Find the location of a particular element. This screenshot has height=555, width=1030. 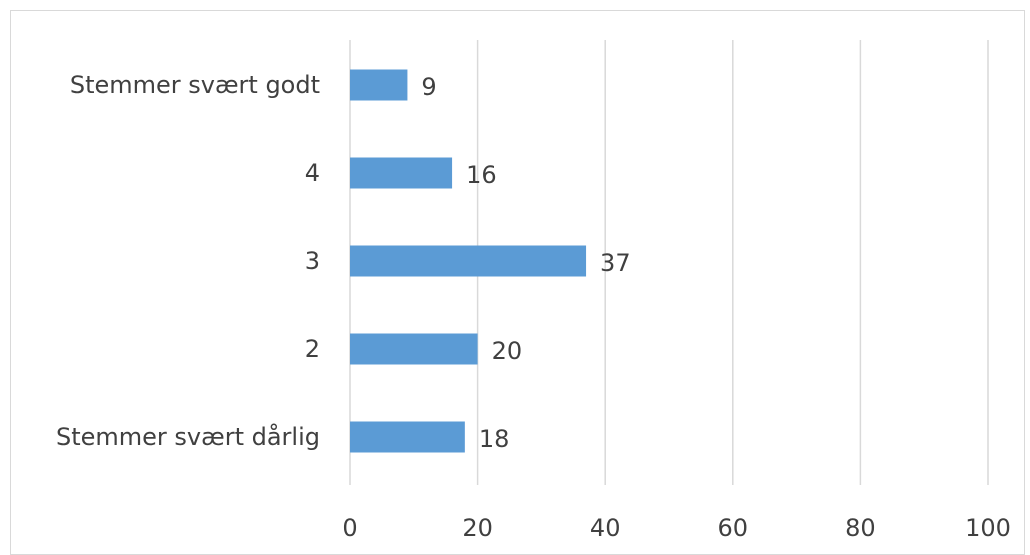

category-label: 2 is located at coordinates (312, 349).